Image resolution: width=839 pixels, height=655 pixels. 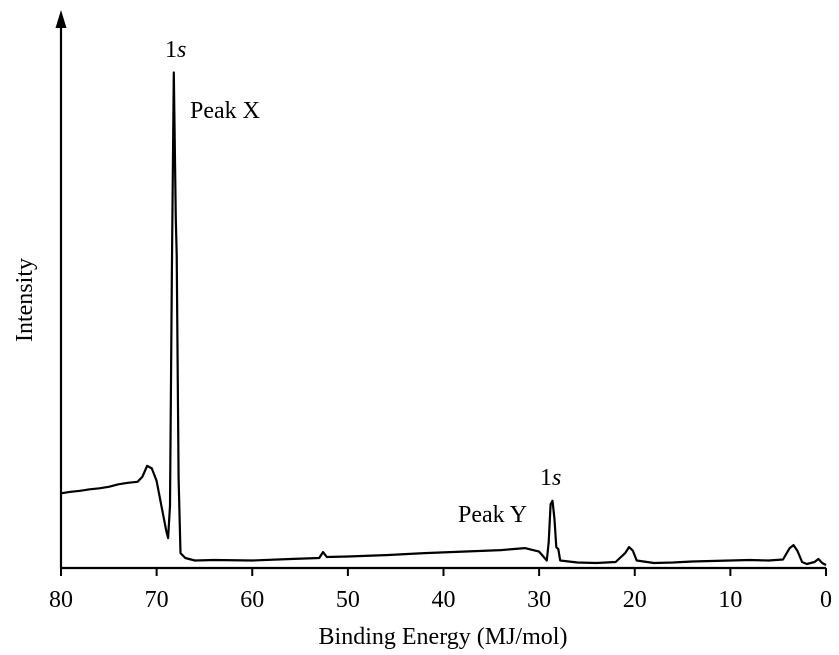 What do you see at coordinates (61, 19) in the screenshot?
I see `y-axis-arrow` at bounding box center [61, 19].